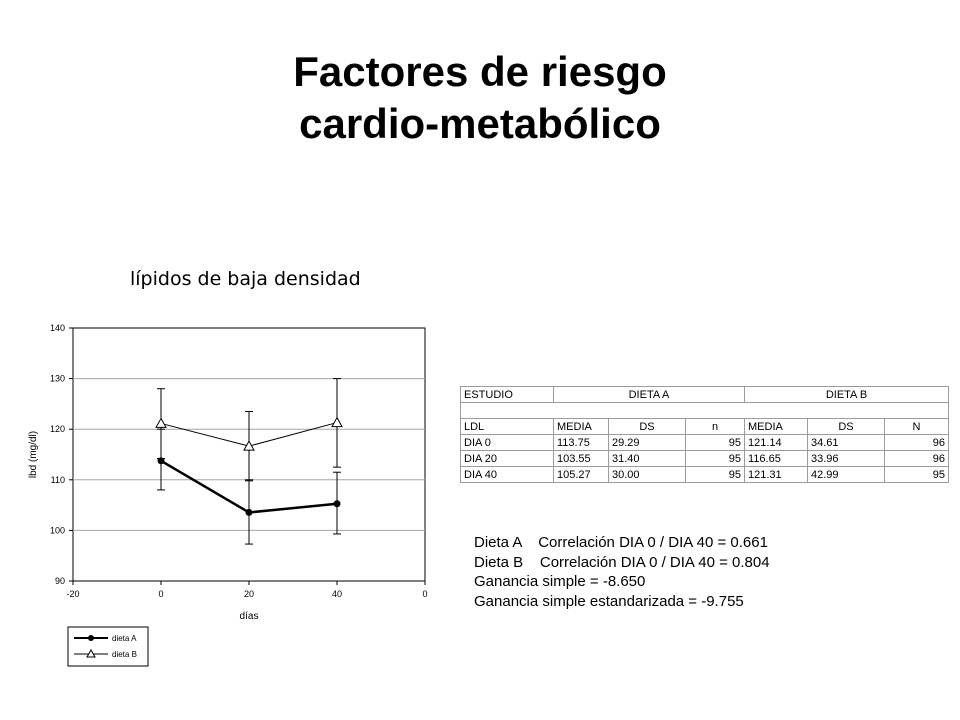 The width and height of the screenshot is (960, 720). Describe the element at coordinates (581, 442) in the screenshot. I see `table-cell: 113.75` at that location.